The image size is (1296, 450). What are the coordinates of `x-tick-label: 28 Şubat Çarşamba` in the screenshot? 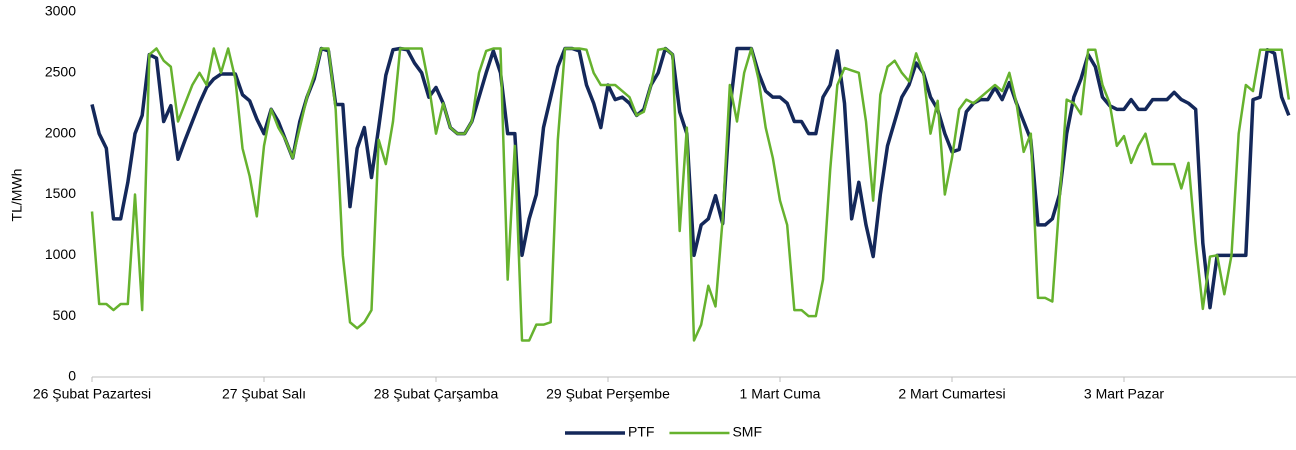 It's located at (436, 394).